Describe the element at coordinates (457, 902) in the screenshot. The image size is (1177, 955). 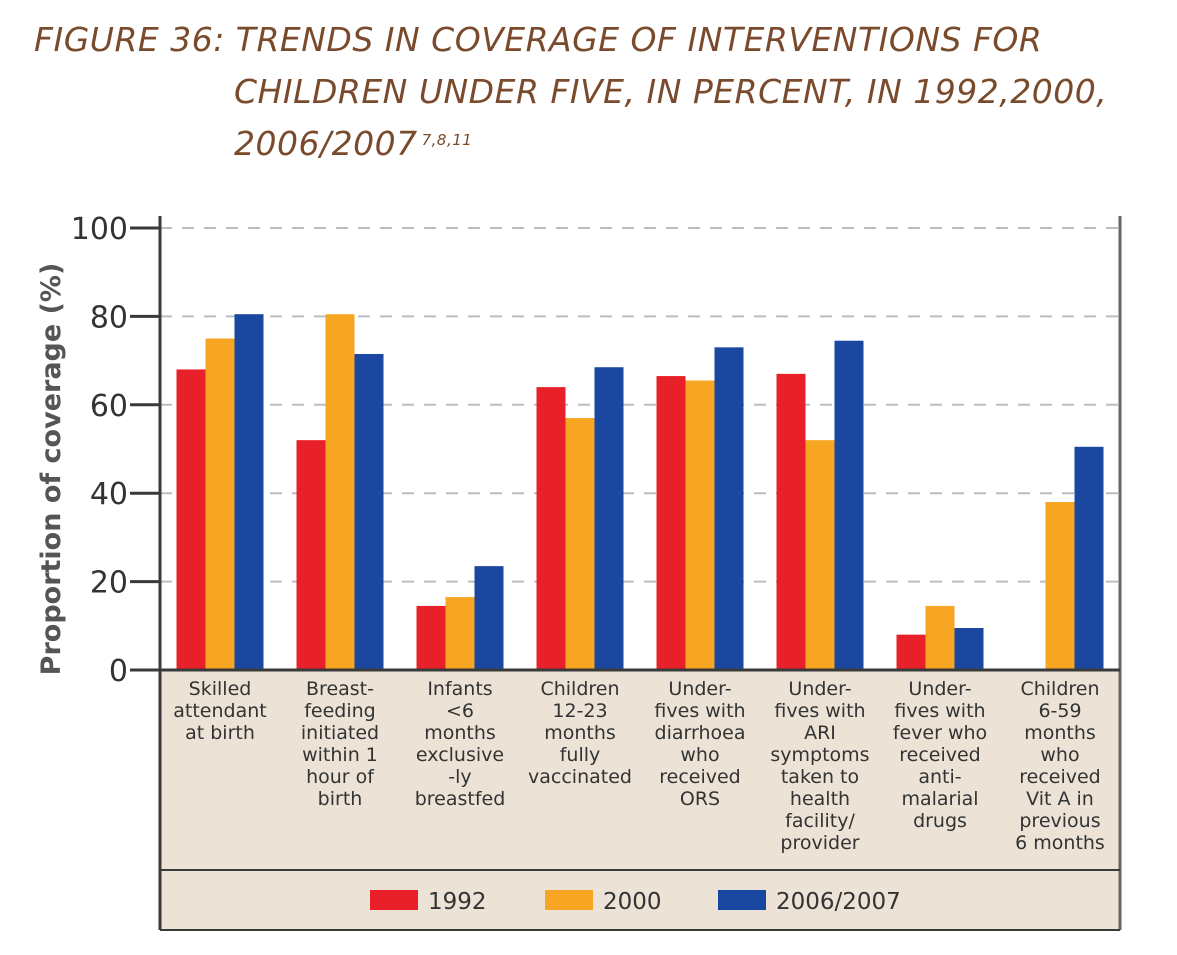
I see `legend-label: 1992` at that location.